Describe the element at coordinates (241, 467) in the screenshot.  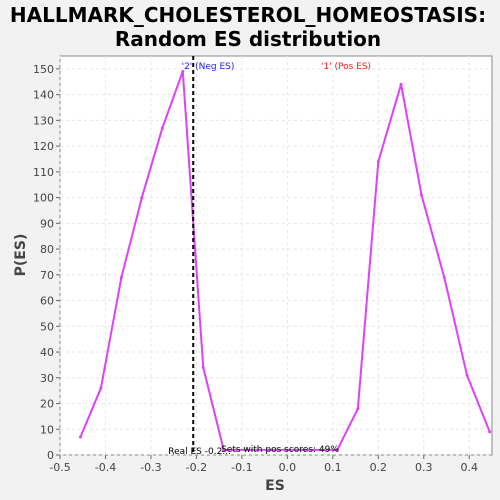
I see `x-tick-label: -0.1` at that location.